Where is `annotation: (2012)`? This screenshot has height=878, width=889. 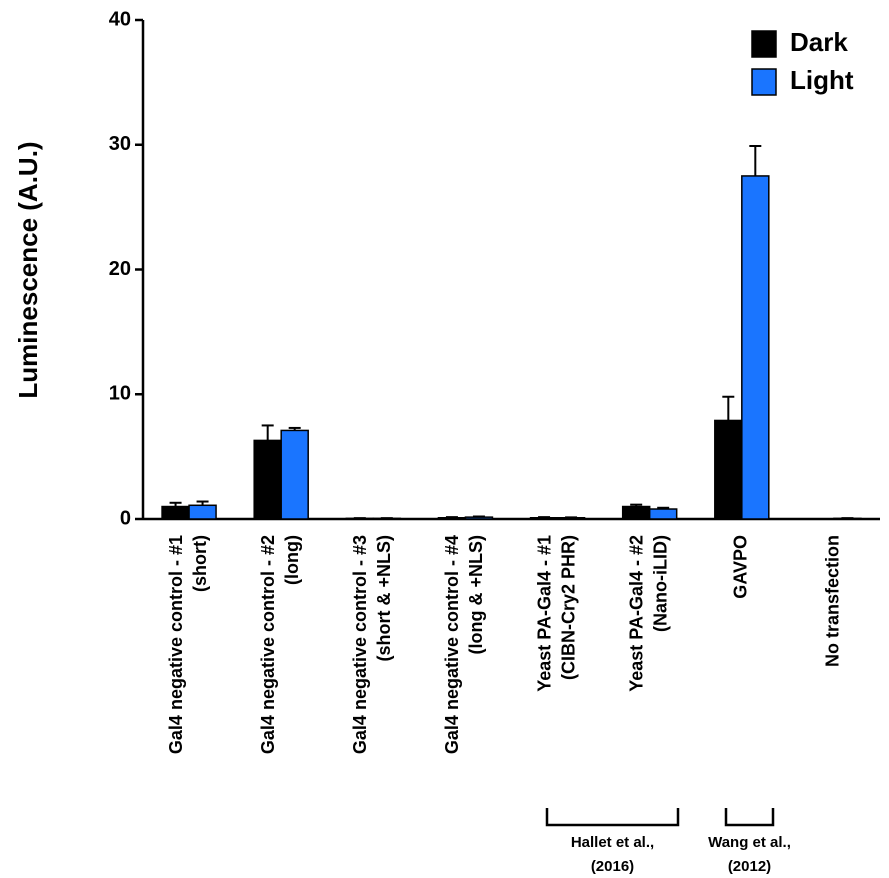
annotation: (2012) is located at coordinates (749, 866).